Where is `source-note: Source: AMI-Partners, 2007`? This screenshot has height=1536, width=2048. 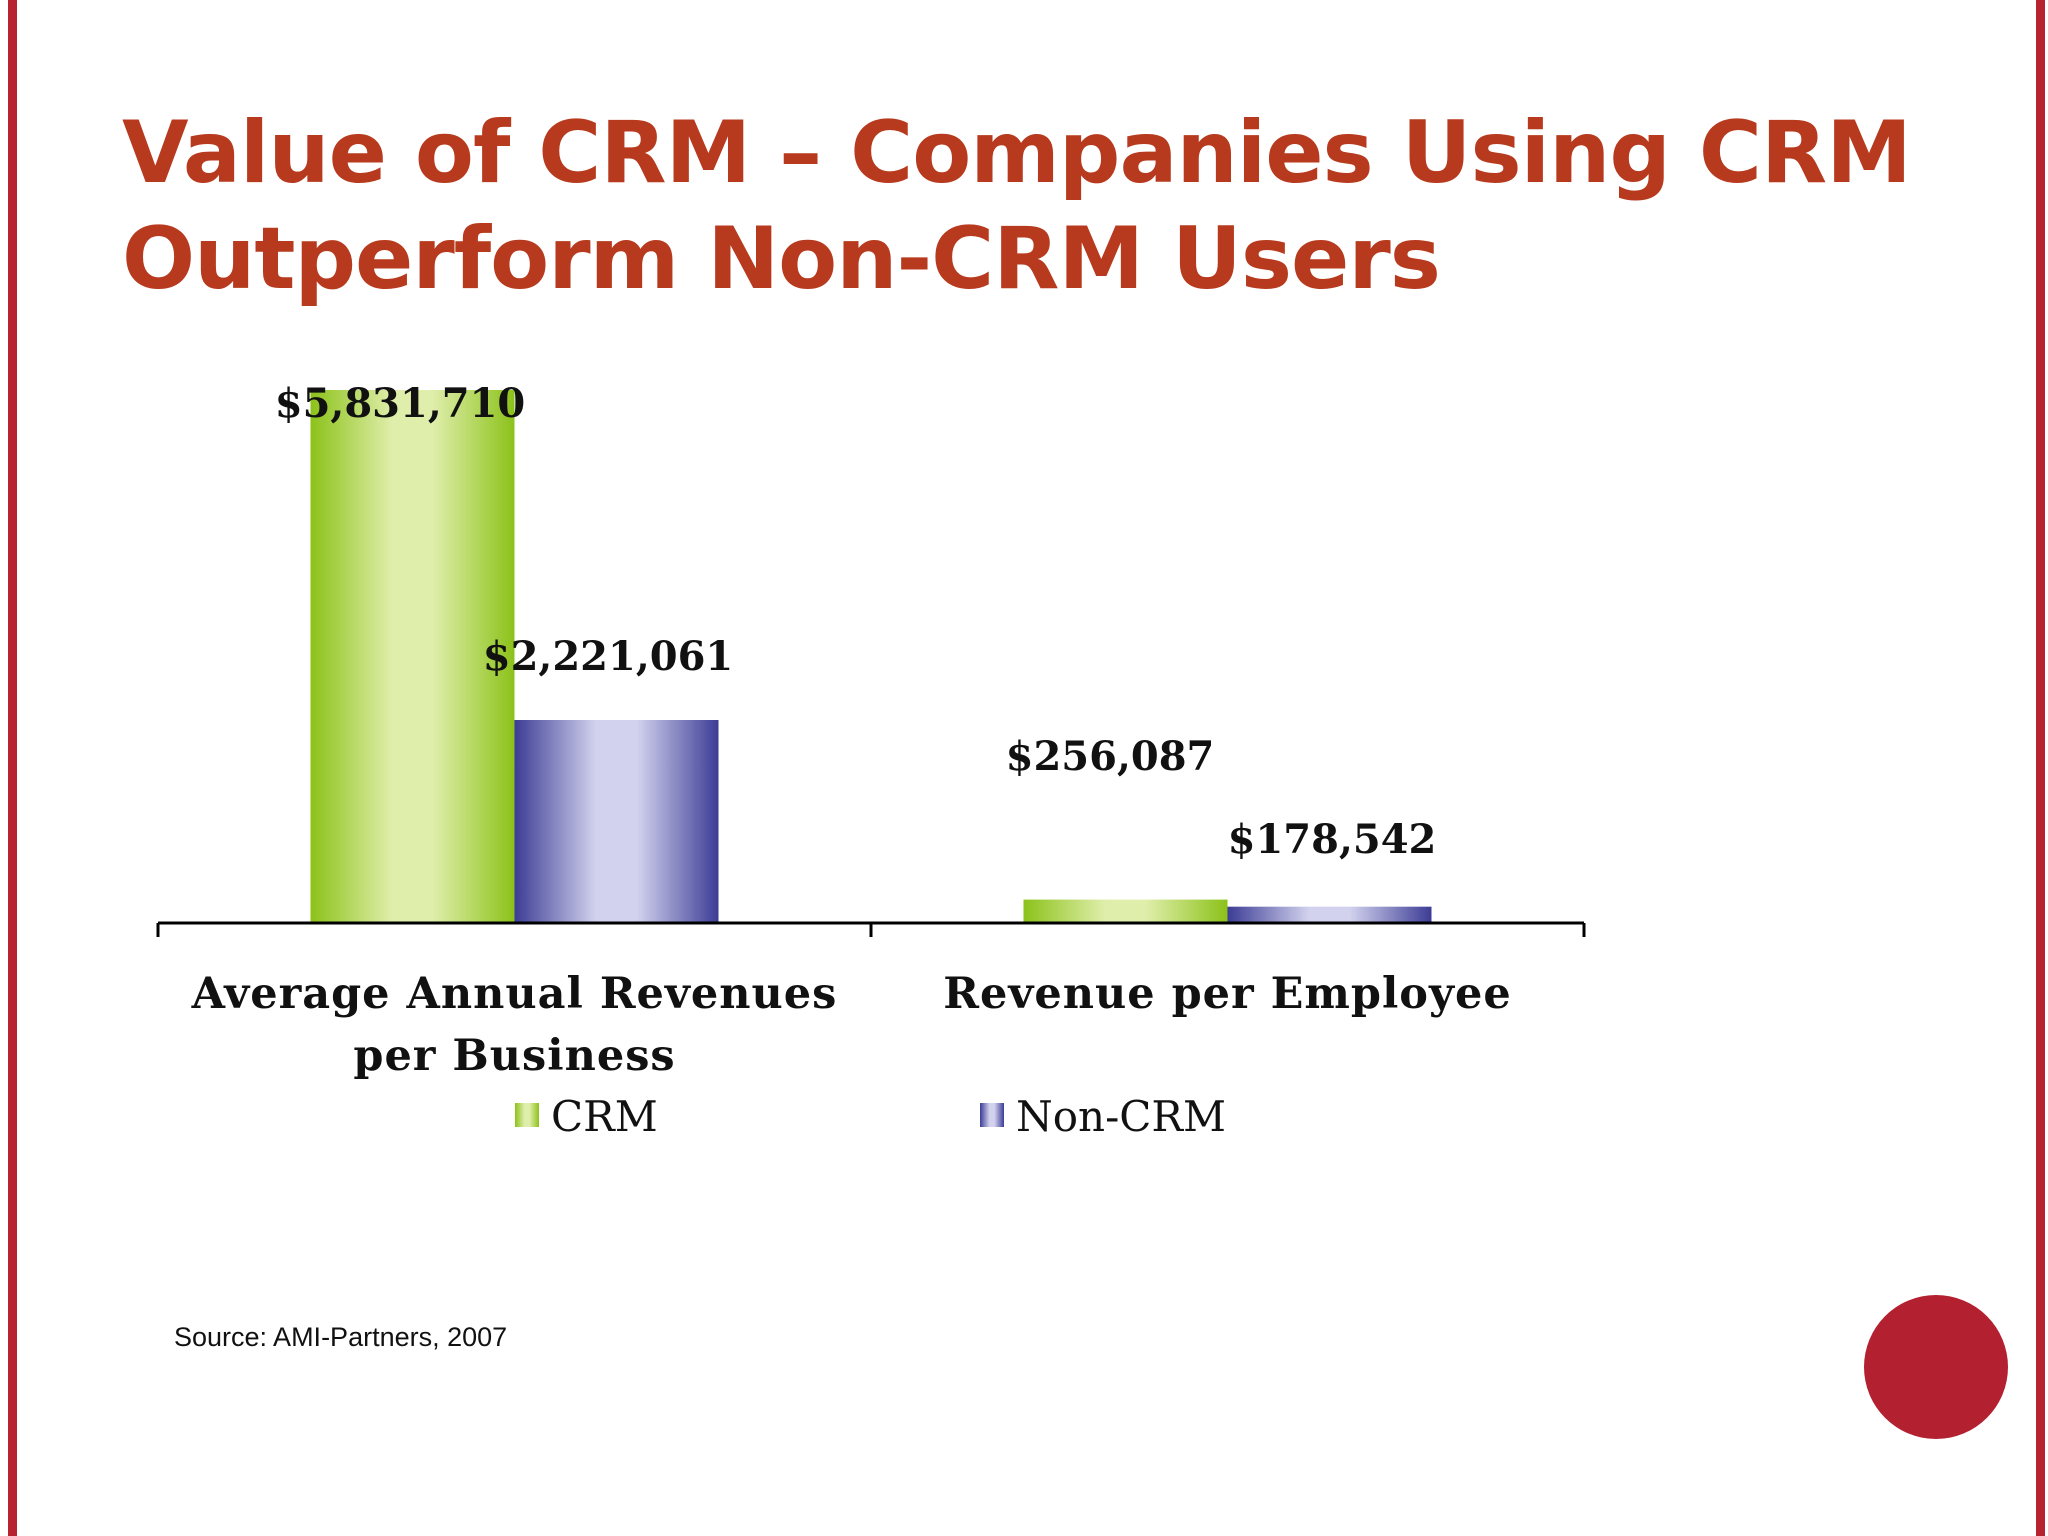
source-note: Source: AMI-Partners, 2007 is located at coordinates (341, 1337).